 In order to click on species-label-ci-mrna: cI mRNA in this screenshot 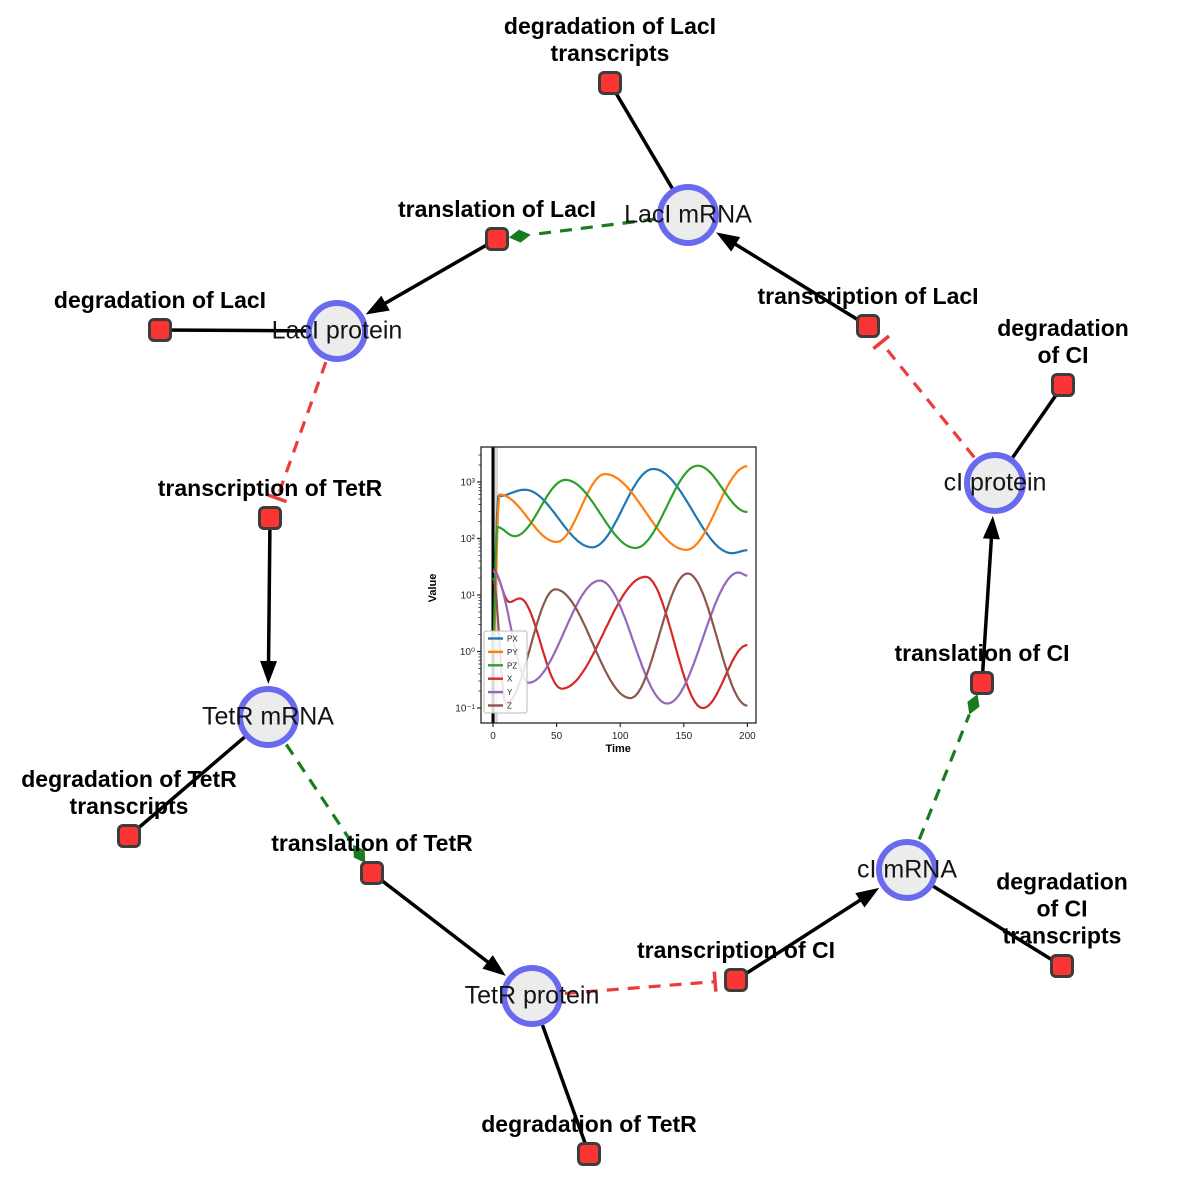, I will do `click(907, 869)`.